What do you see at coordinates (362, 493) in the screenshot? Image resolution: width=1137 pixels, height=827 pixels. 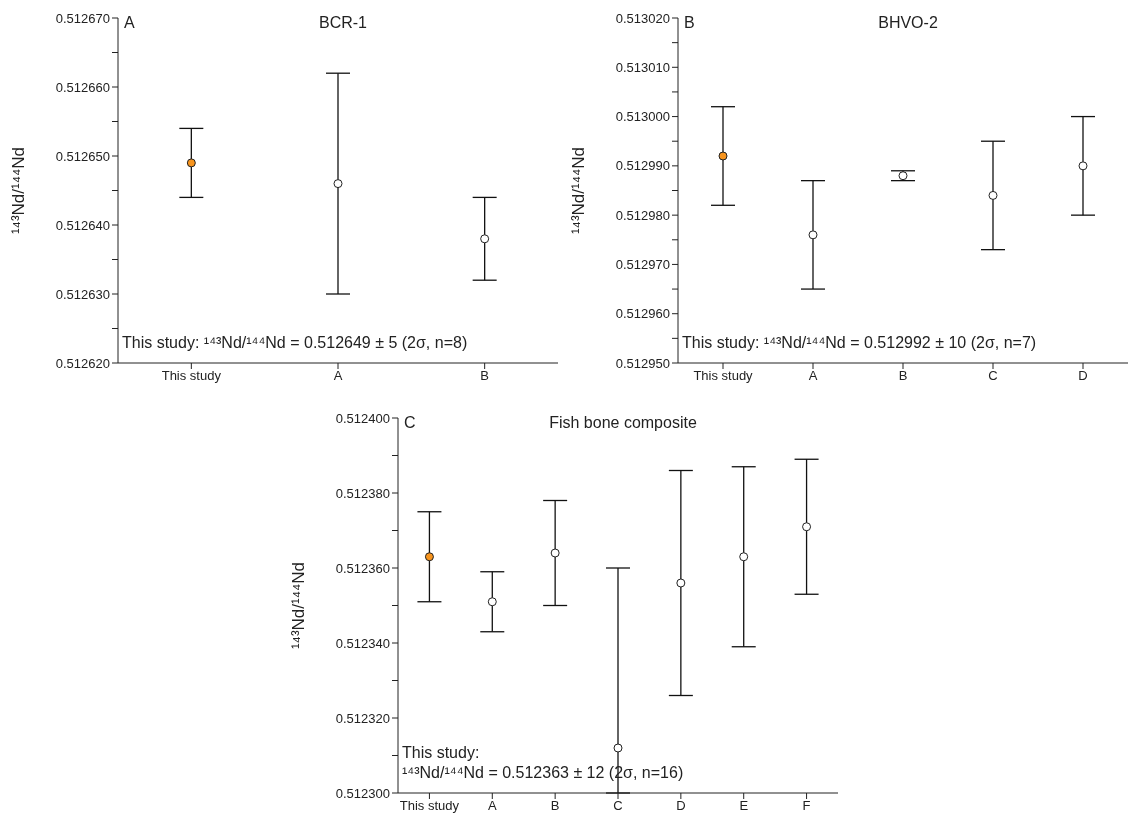 I see `y-tick-label: 0.512380` at bounding box center [362, 493].